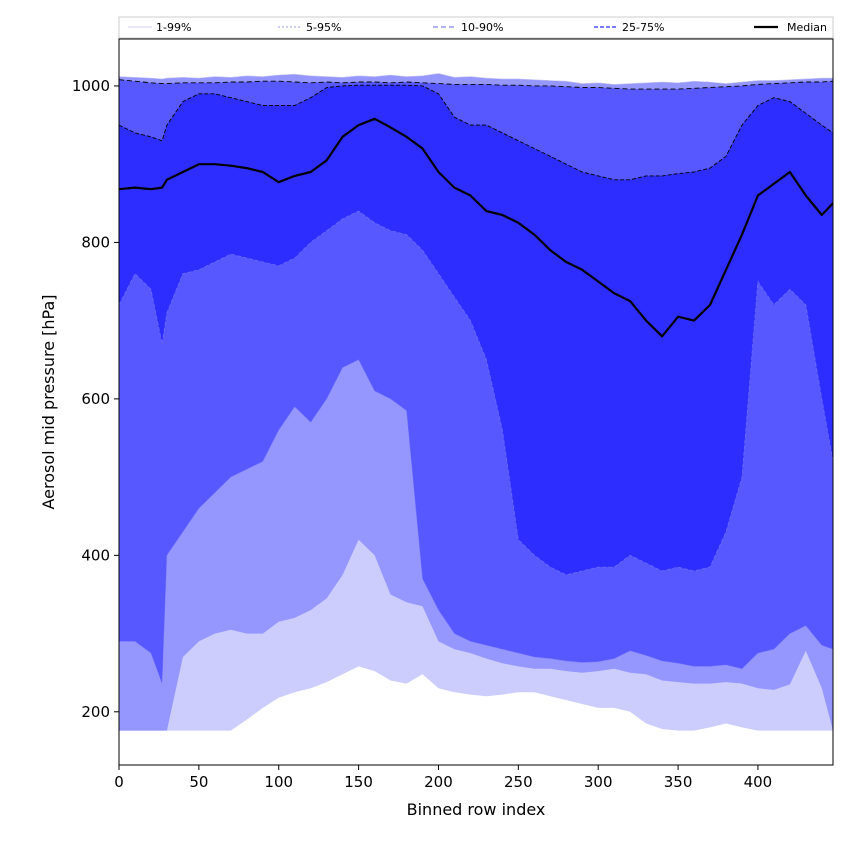 This screenshot has height=850, width=850. I want to click on legend-label: 1-99%, so click(173, 27).